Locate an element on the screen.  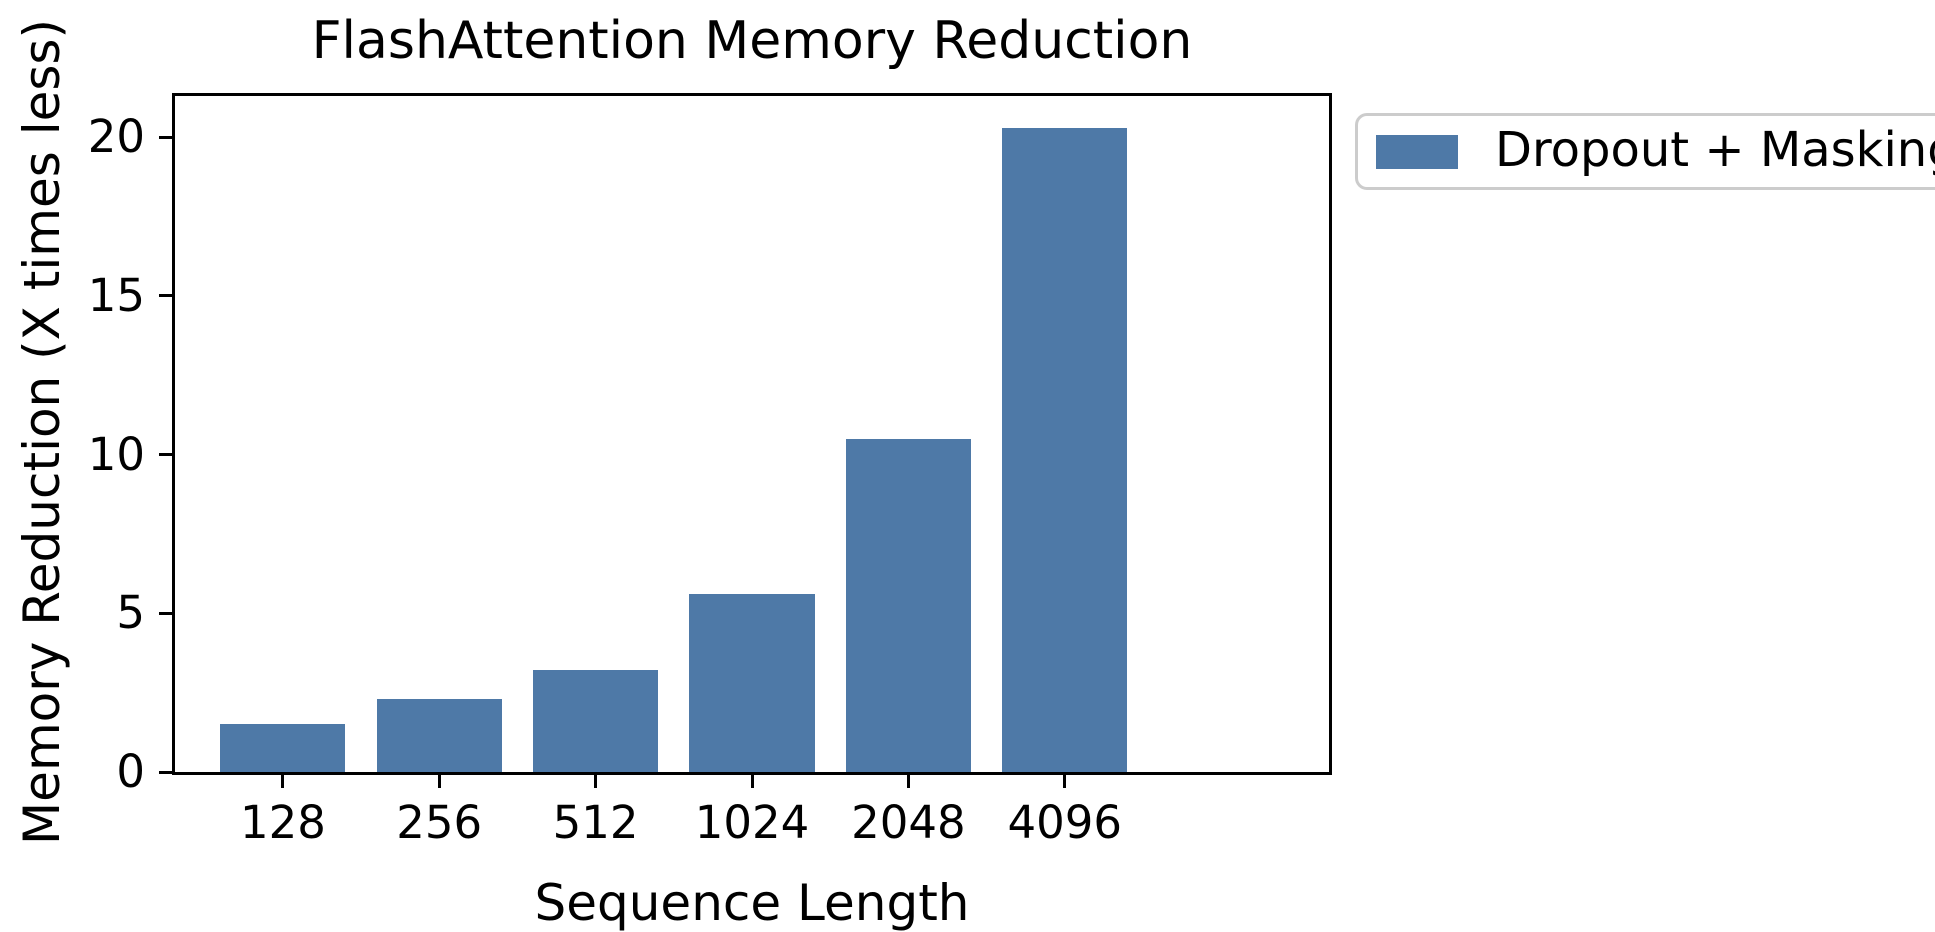
y-tick-label: 20 is located at coordinates (116, 137).